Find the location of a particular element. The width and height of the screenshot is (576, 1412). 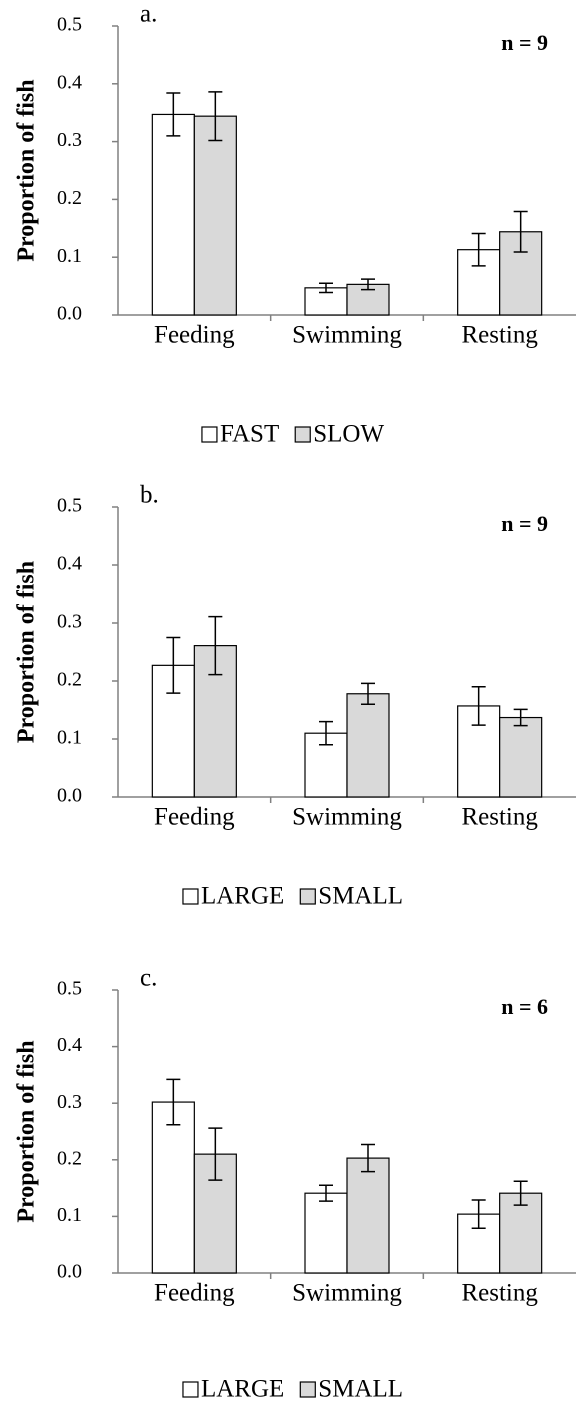

legend-label: SLOW is located at coordinates (348, 434).